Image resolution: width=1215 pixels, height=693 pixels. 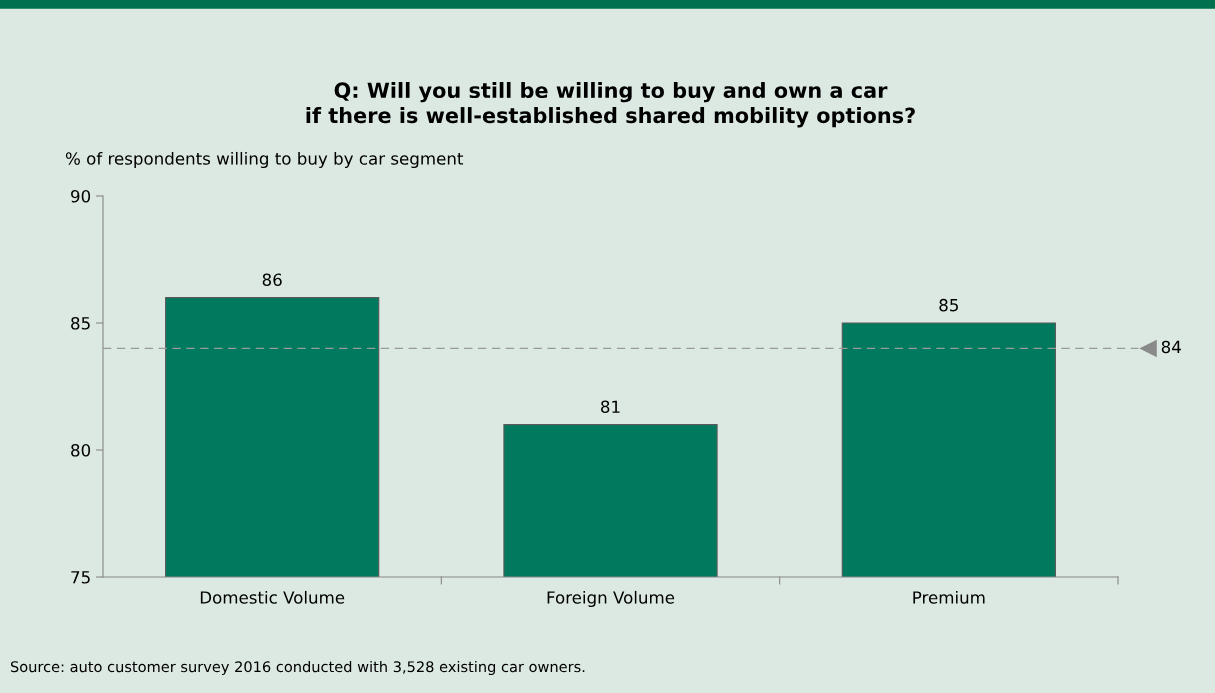 I want to click on data-label: 86, so click(x=272, y=280).